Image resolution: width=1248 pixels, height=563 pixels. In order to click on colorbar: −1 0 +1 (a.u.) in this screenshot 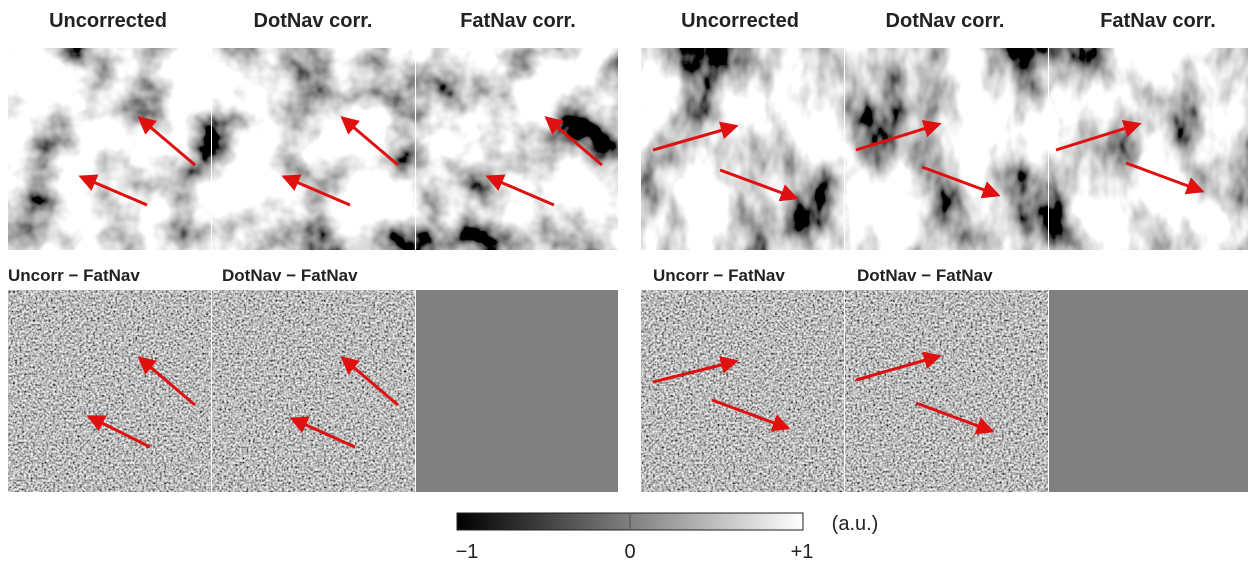, I will do `click(667, 537)`.